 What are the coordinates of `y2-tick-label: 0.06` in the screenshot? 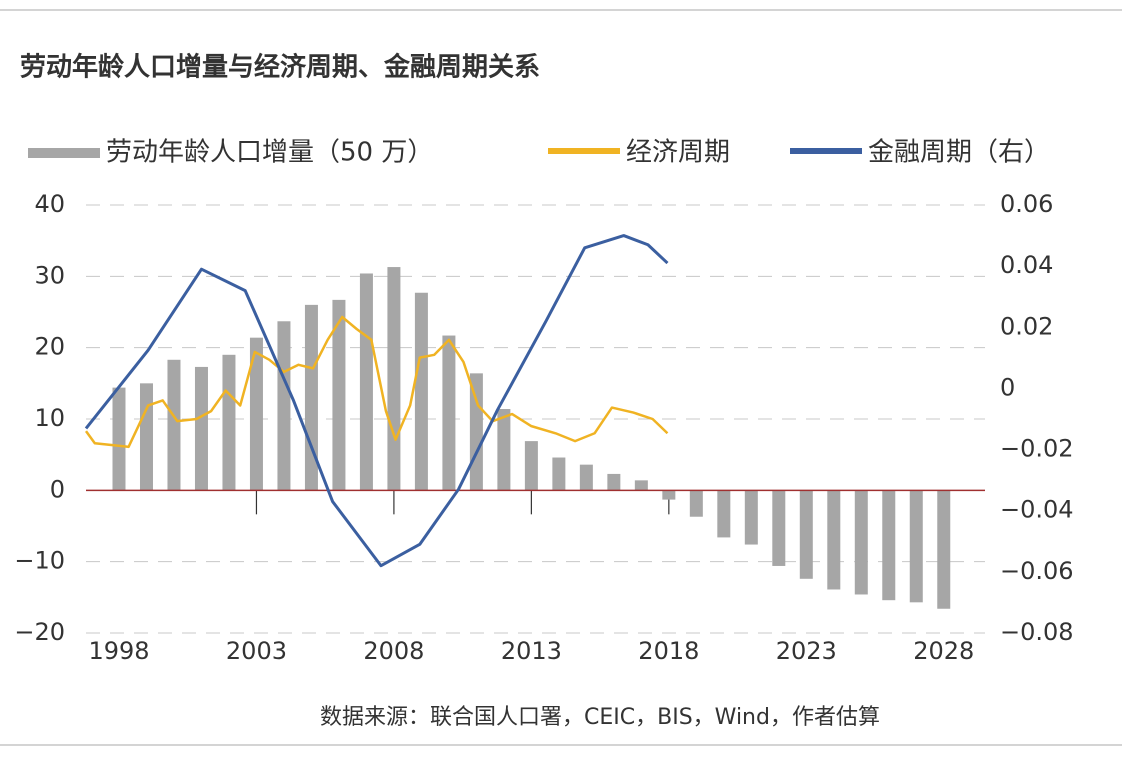 It's located at (1026, 204).